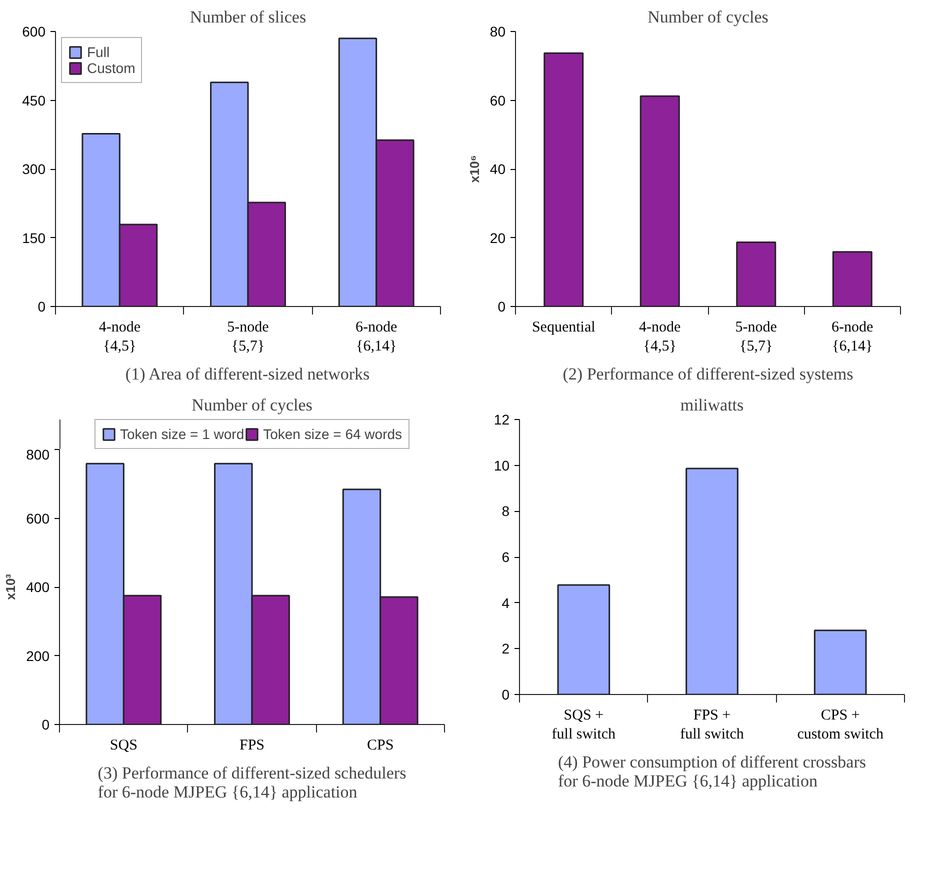  I want to click on y-tick-label: 20, so click(498, 238).